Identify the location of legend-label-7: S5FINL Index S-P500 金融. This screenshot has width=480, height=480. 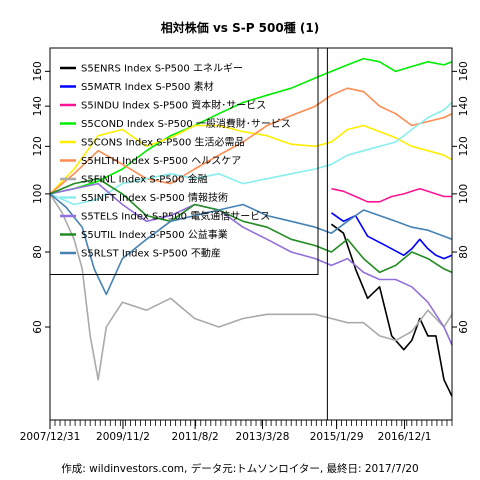
(144, 179).